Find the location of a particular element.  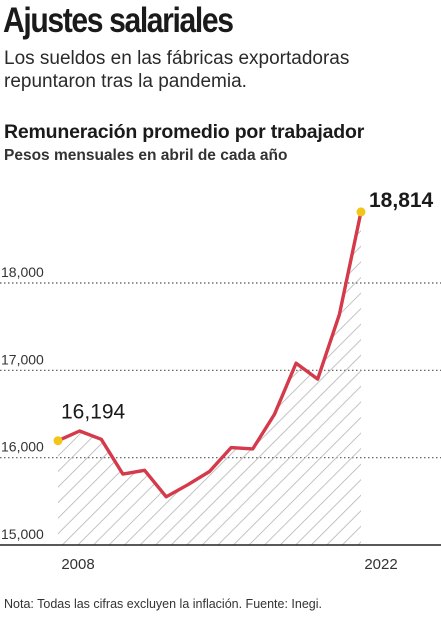

chart-title: Remuneración promedio por trabajador is located at coordinates (184, 132).